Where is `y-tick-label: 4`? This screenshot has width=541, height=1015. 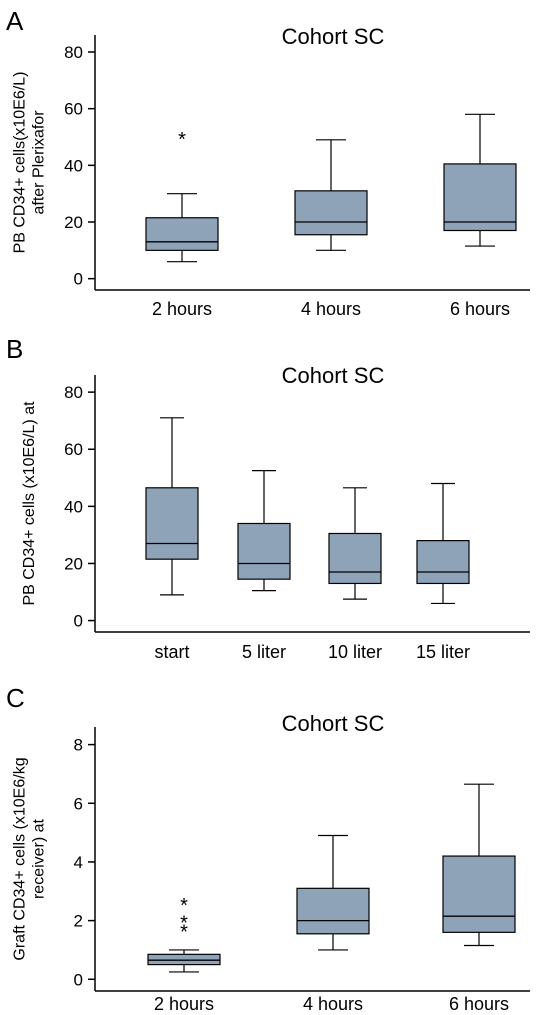
y-tick-label: 4 is located at coordinates (78, 862).